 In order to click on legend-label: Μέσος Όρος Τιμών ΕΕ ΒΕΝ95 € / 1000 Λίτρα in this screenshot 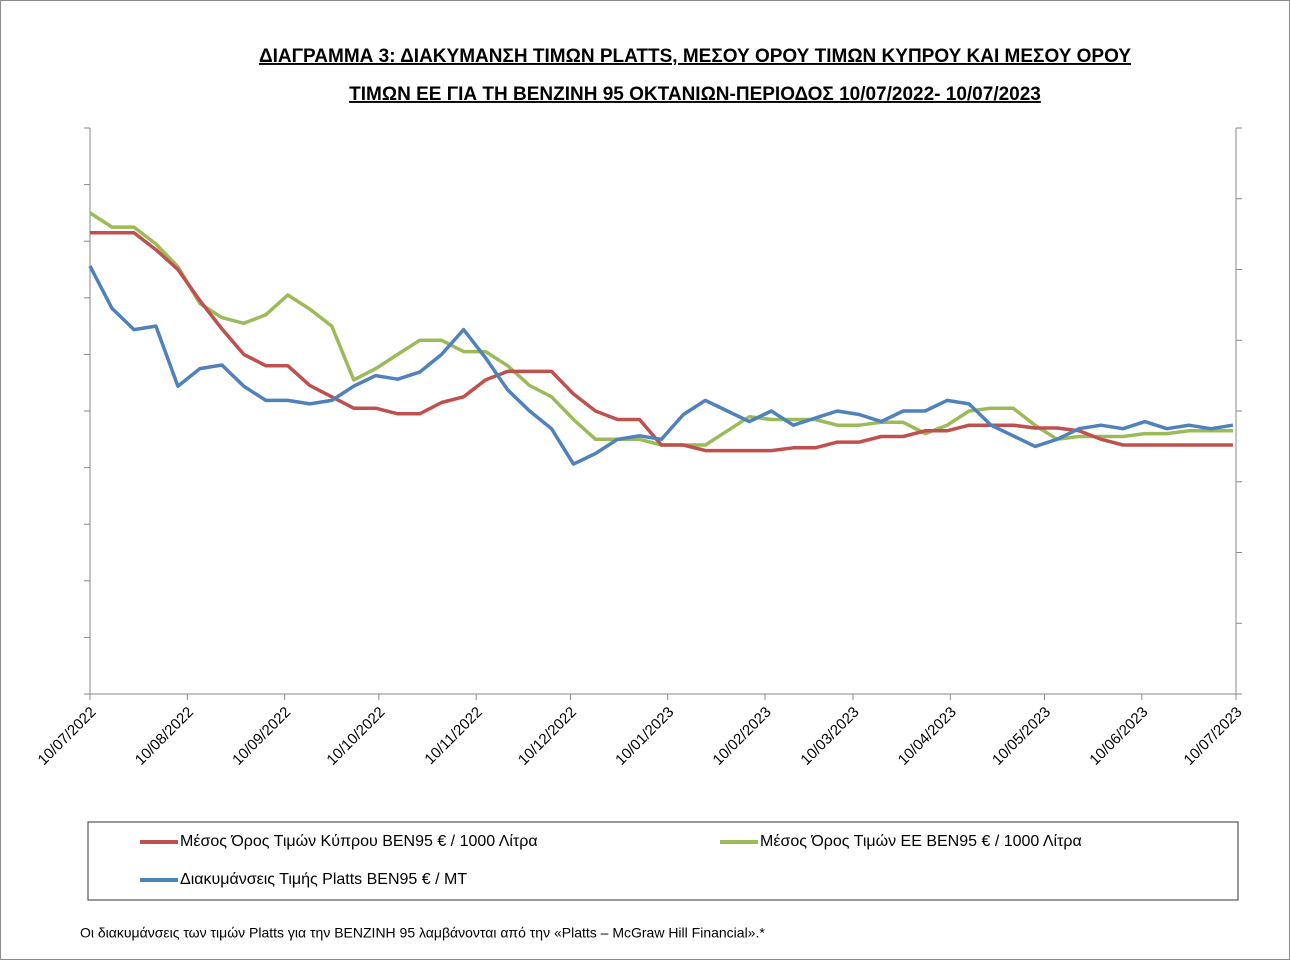, I will do `click(921, 841)`.